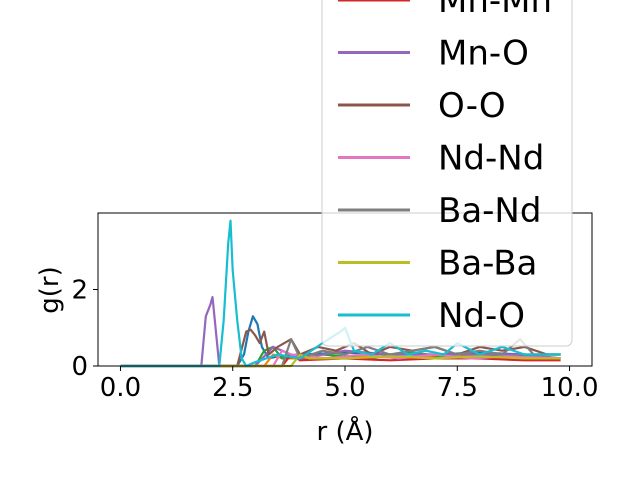 This screenshot has height=480, width=640. Describe the element at coordinates (79, 367) in the screenshot. I see `y-tick-label: 0` at that location.